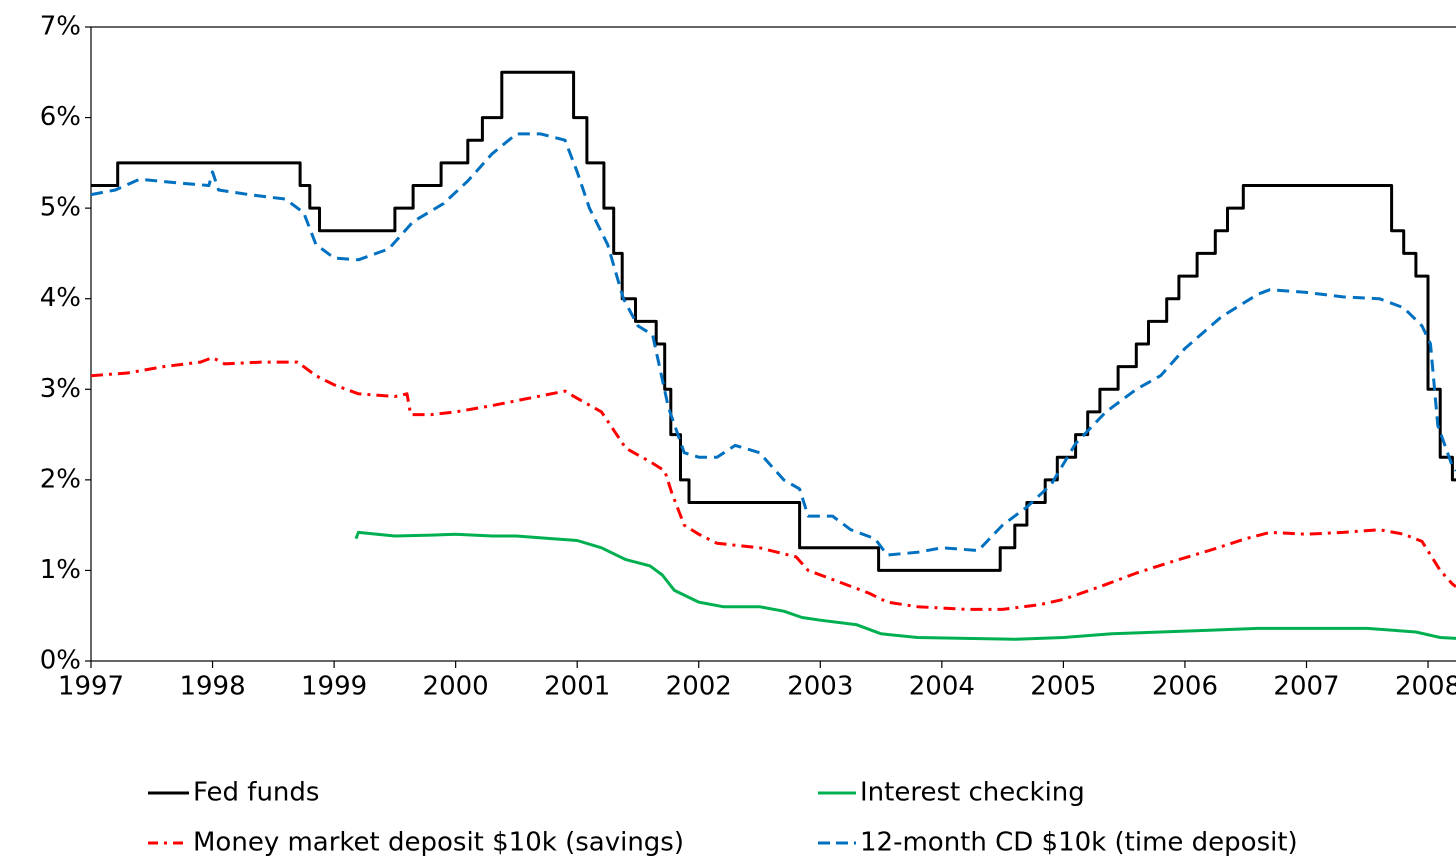 This screenshot has height=863, width=1456. Describe the element at coordinates (438, 843) in the screenshot. I see `legend-label: Money market deposit $10k (savings)` at that location.